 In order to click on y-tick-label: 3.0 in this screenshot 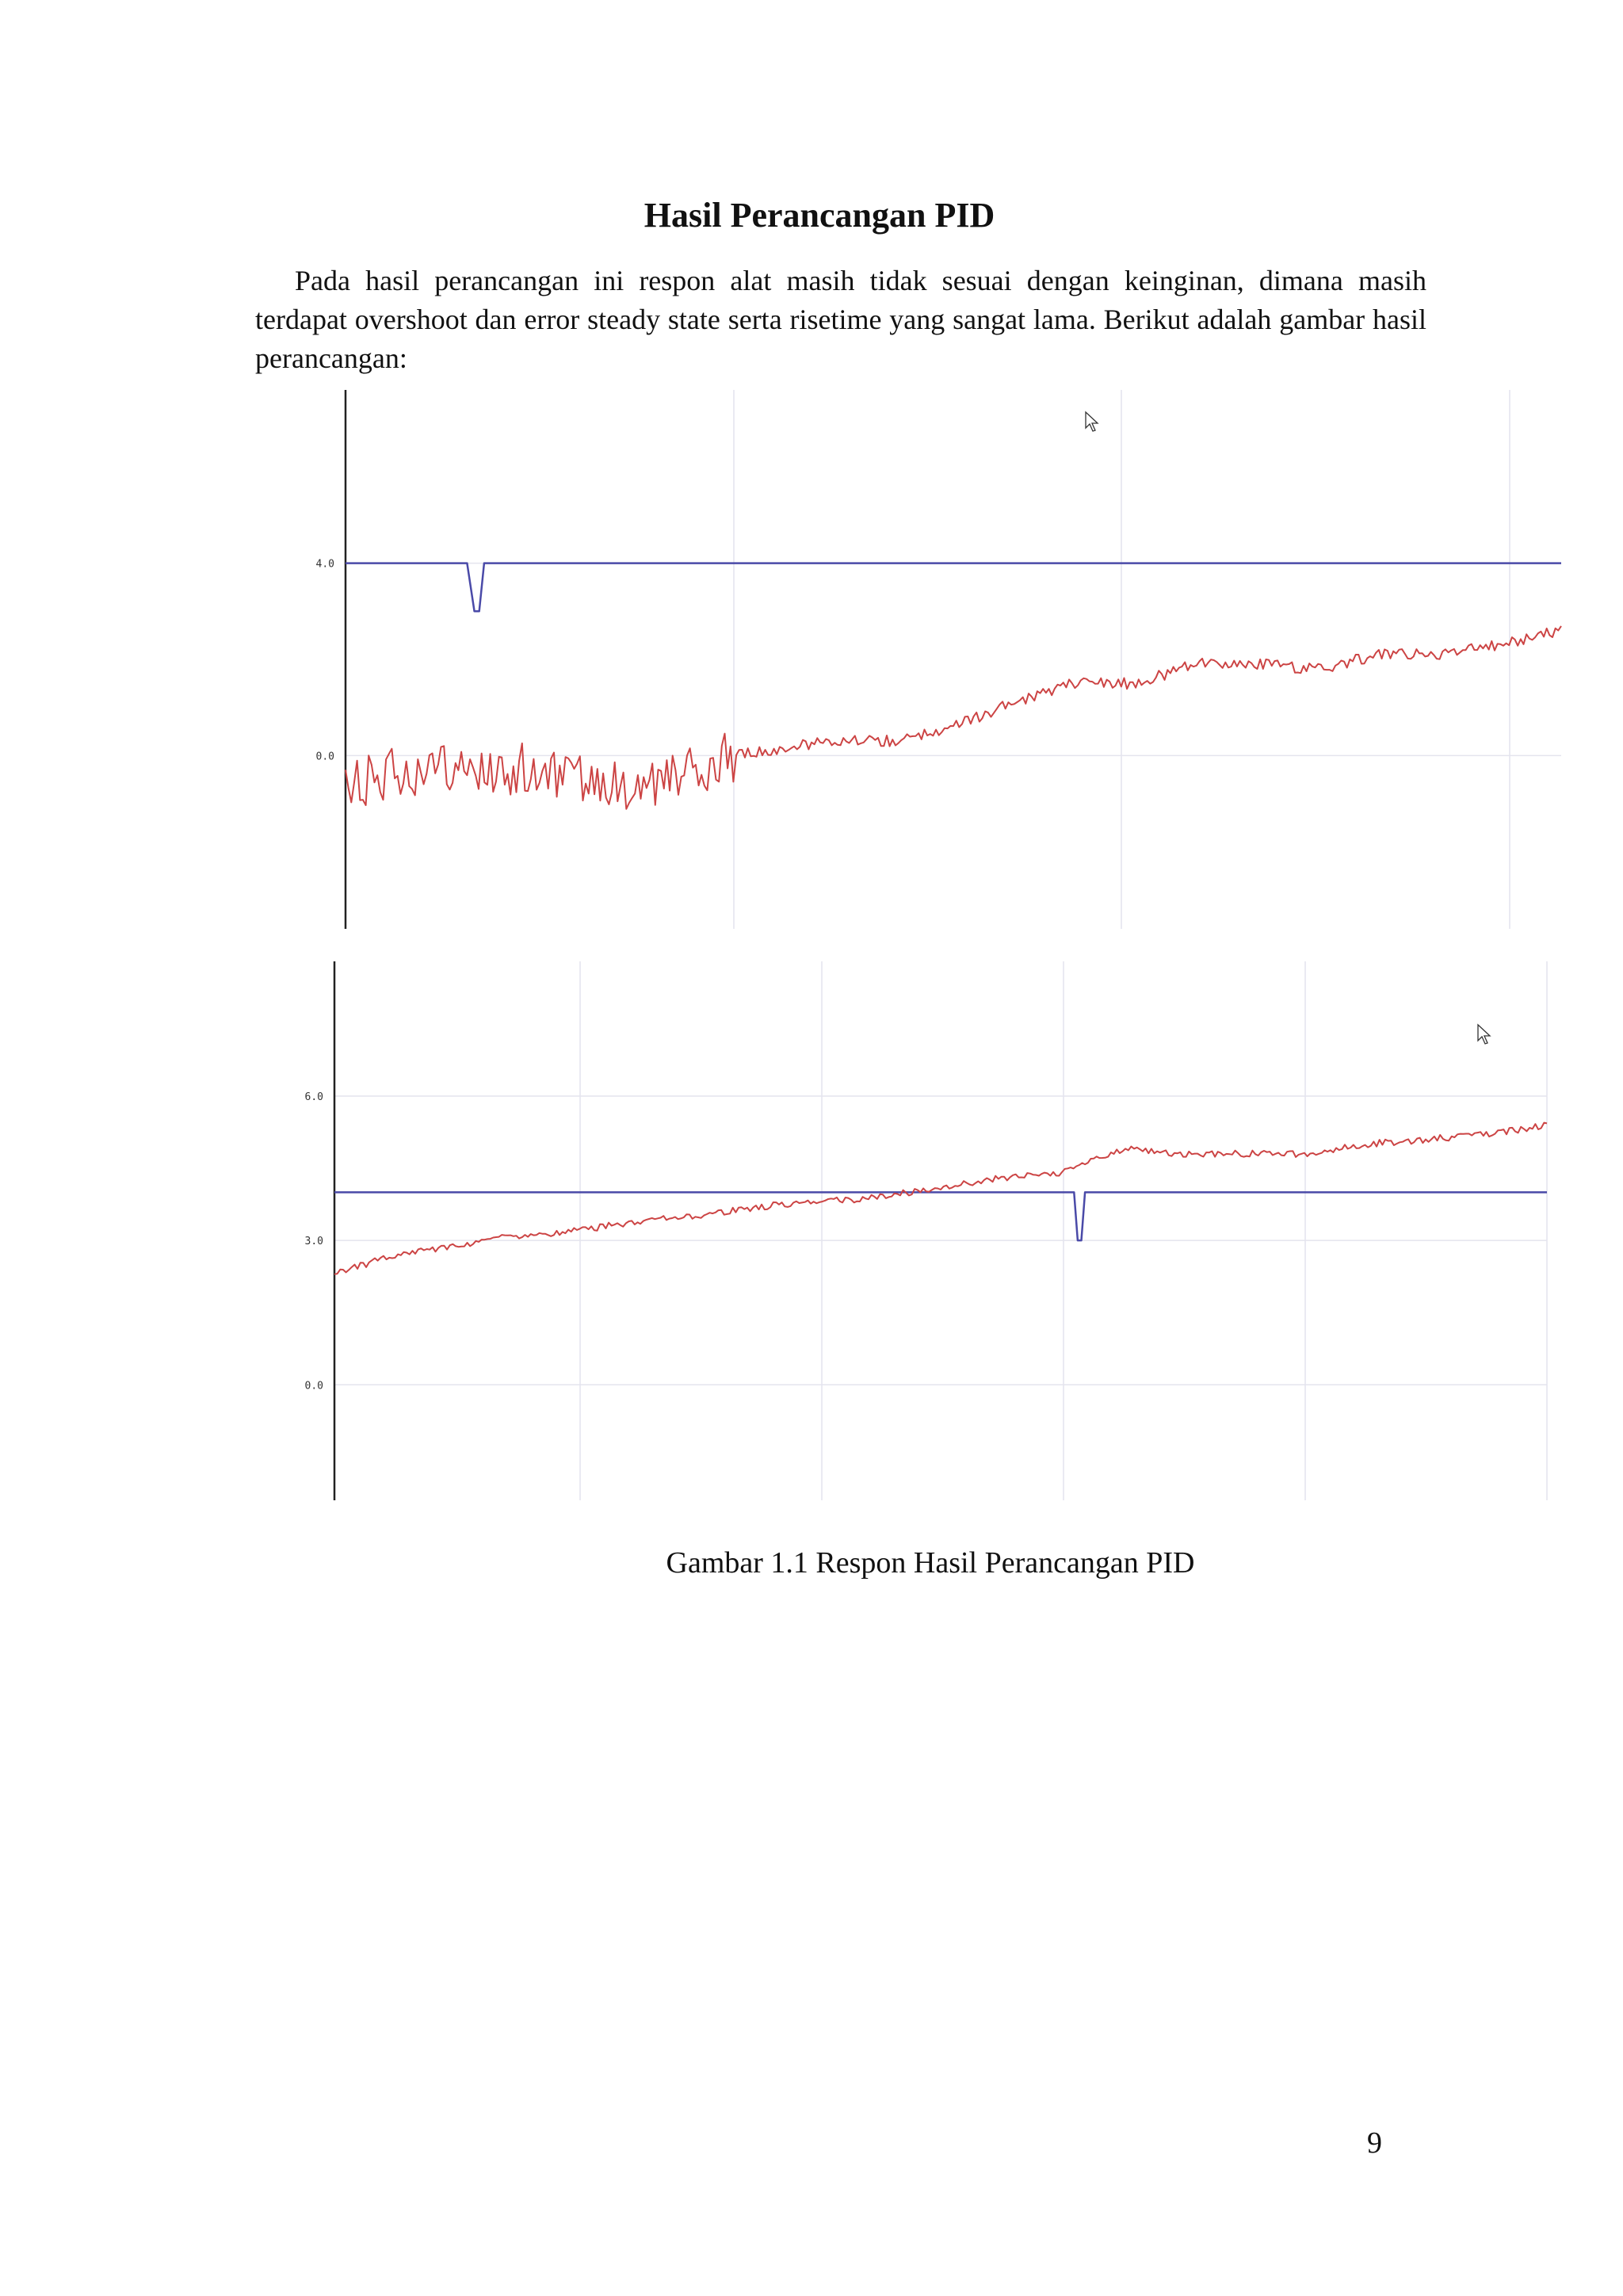, I will do `click(314, 1241)`.